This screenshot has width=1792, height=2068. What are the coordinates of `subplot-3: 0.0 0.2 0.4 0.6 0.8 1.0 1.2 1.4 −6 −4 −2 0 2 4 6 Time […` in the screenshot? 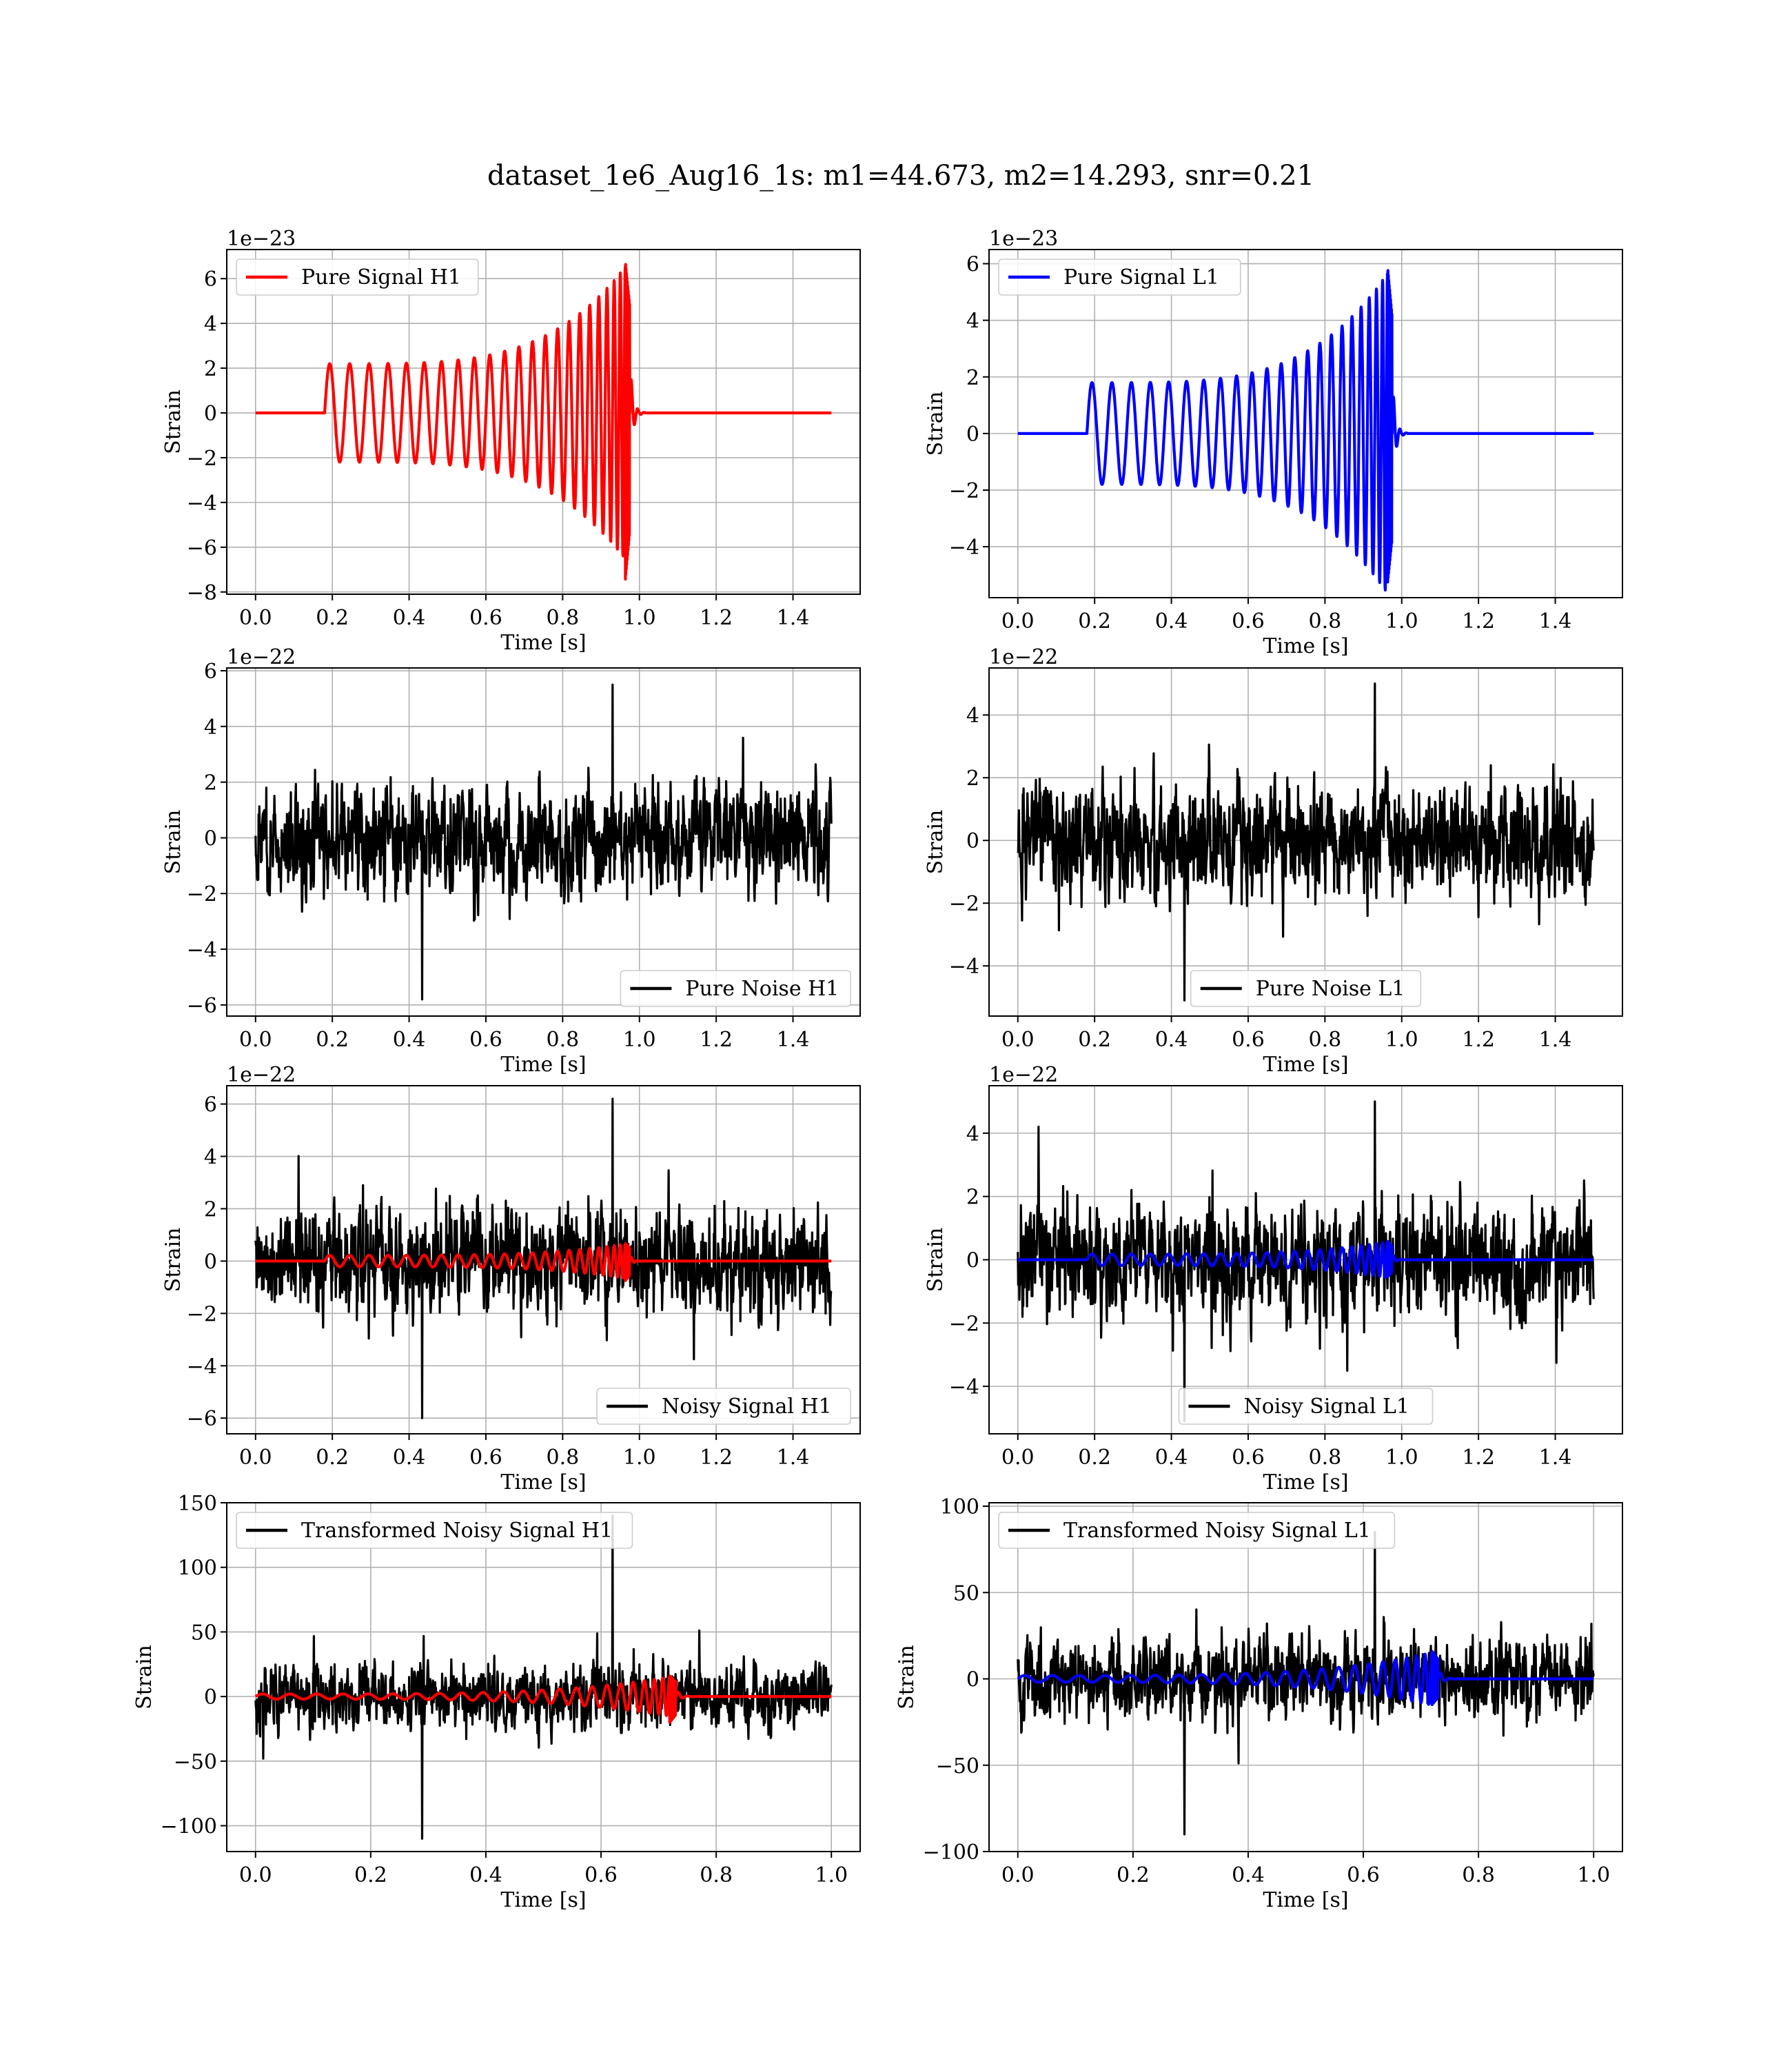 It's located at (511, 861).